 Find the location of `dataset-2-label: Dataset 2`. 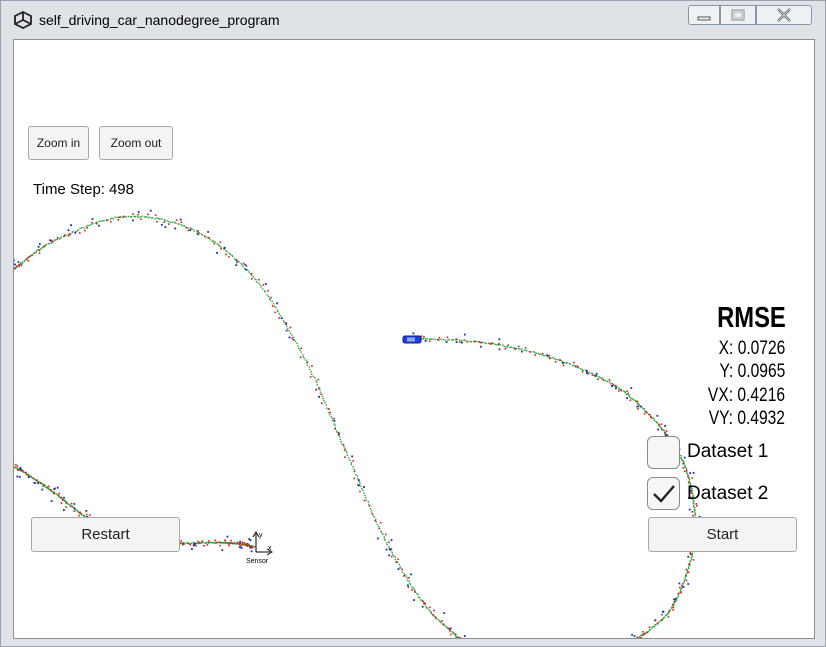

dataset-2-label: Dataset 2 is located at coordinates (728, 493).